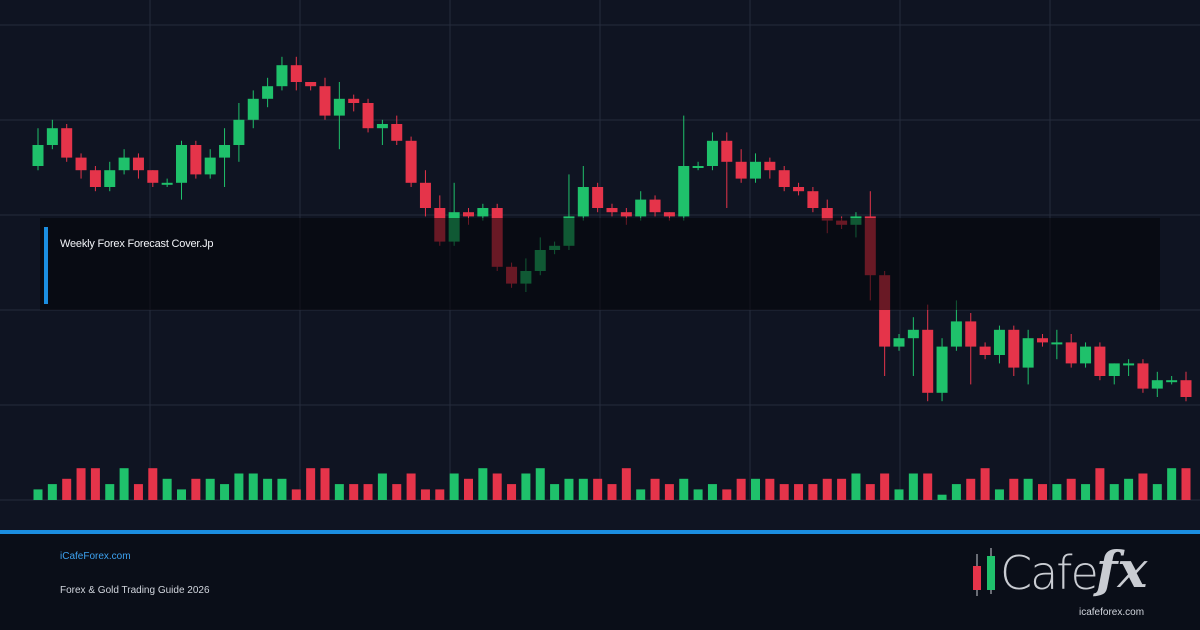  Describe the element at coordinates (95, 556) in the screenshot. I see `site-link: iCafeForex.com` at that location.